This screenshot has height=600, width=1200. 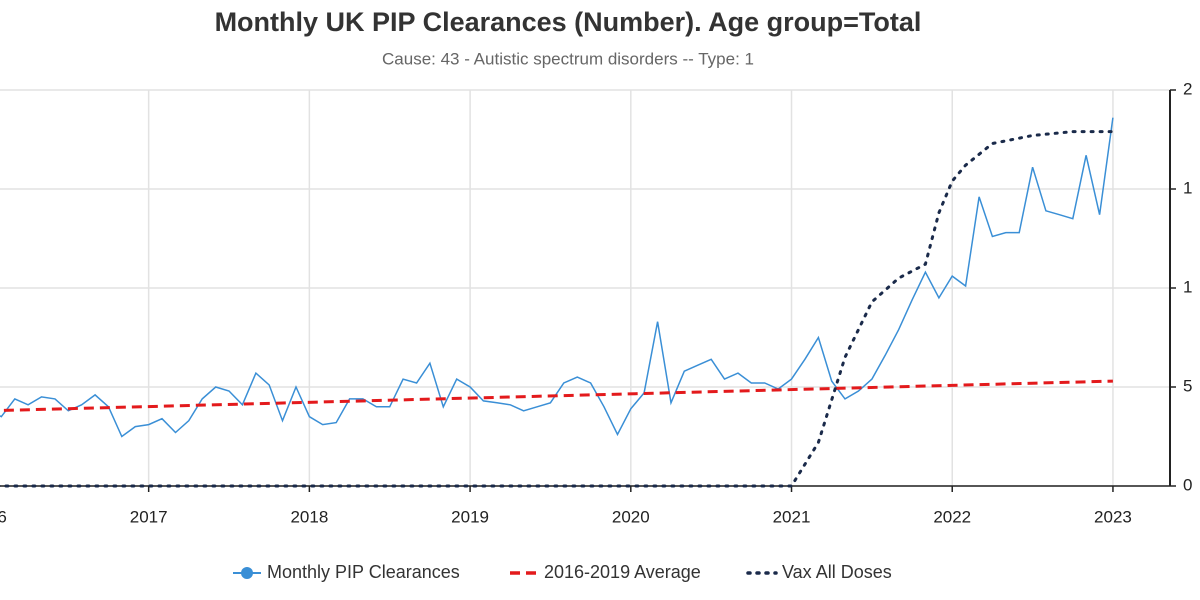 What do you see at coordinates (792, 516) in the screenshot?
I see `x-tick-label: 2021` at bounding box center [792, 516].